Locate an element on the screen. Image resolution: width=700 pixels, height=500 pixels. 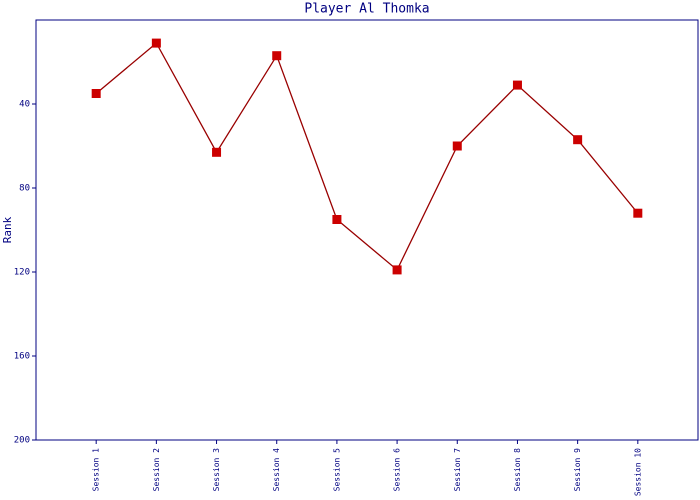
x-tick-label: Session 6 is located at coordinates (397, 470).